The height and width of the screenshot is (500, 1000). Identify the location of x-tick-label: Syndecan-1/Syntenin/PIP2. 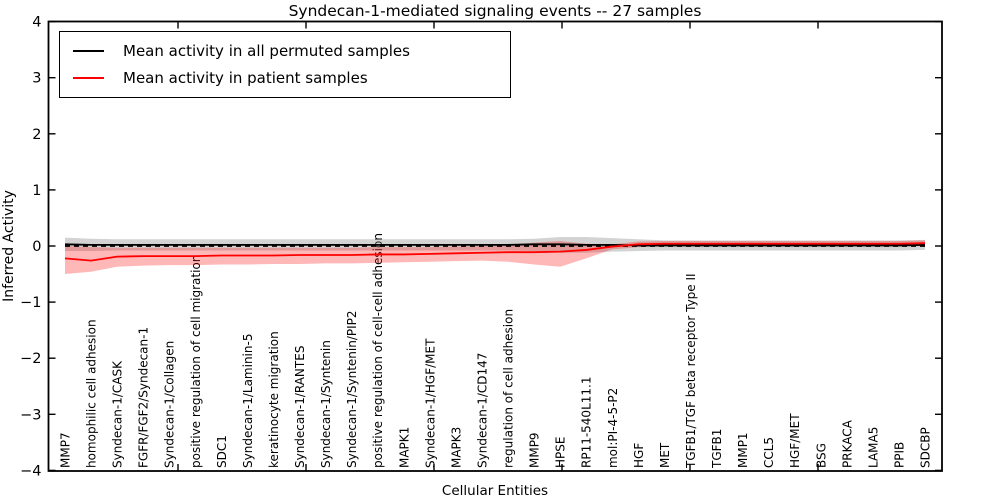
(352, 389).